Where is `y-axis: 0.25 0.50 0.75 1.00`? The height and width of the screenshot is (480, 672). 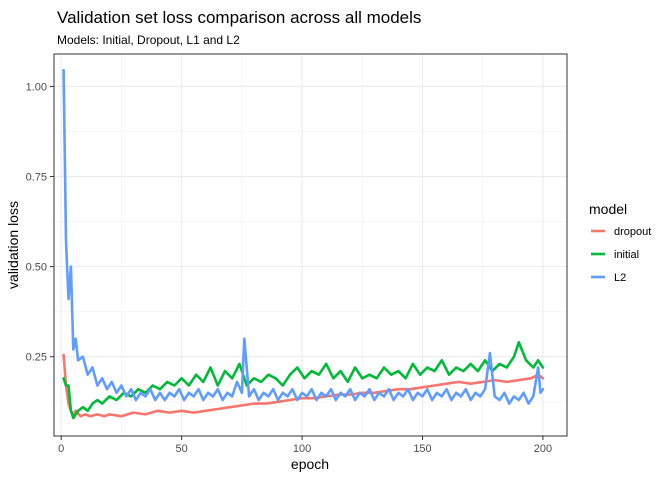 y-axis: 0.25 0.50 0.75 1.00 is located at coordinates (40, 222).